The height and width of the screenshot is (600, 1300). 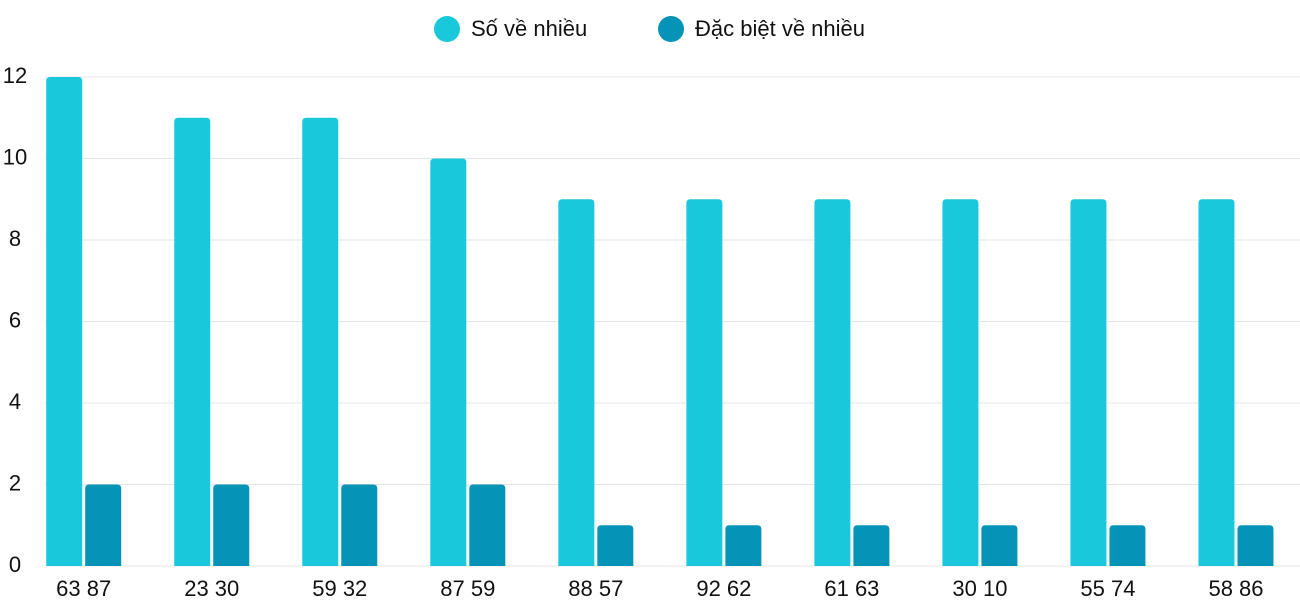 What do you see at coordinates (851, 588) in the screenshot?
I see `x-tick-label: 61 63` at bounding box center [851, 588].